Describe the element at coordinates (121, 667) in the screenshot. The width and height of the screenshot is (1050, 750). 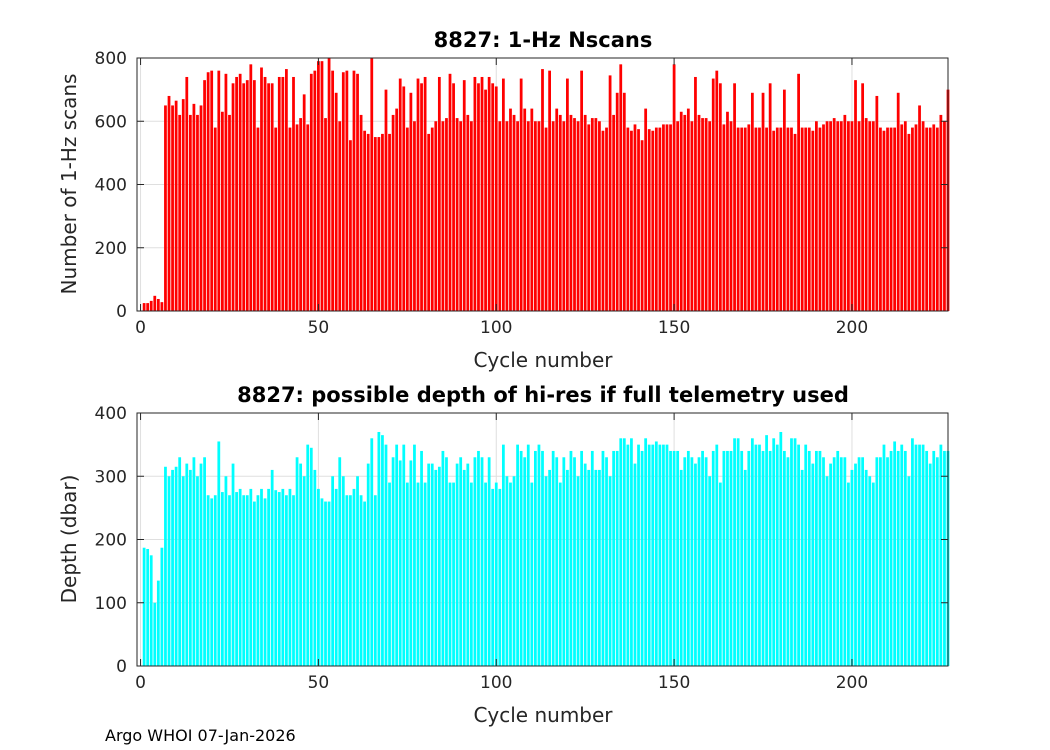
I see `depth-ytick-label: 0` at that location.